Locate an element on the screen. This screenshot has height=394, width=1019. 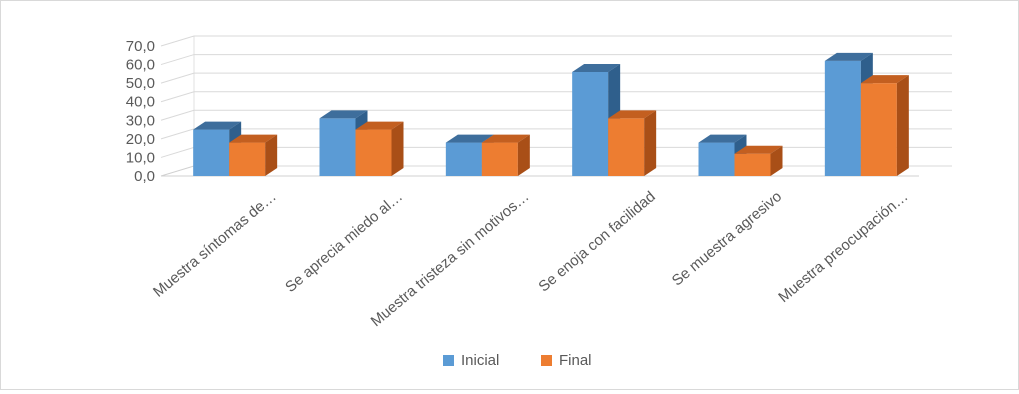
y-tick-label: 20,0 is located at coordinates (140, 139).